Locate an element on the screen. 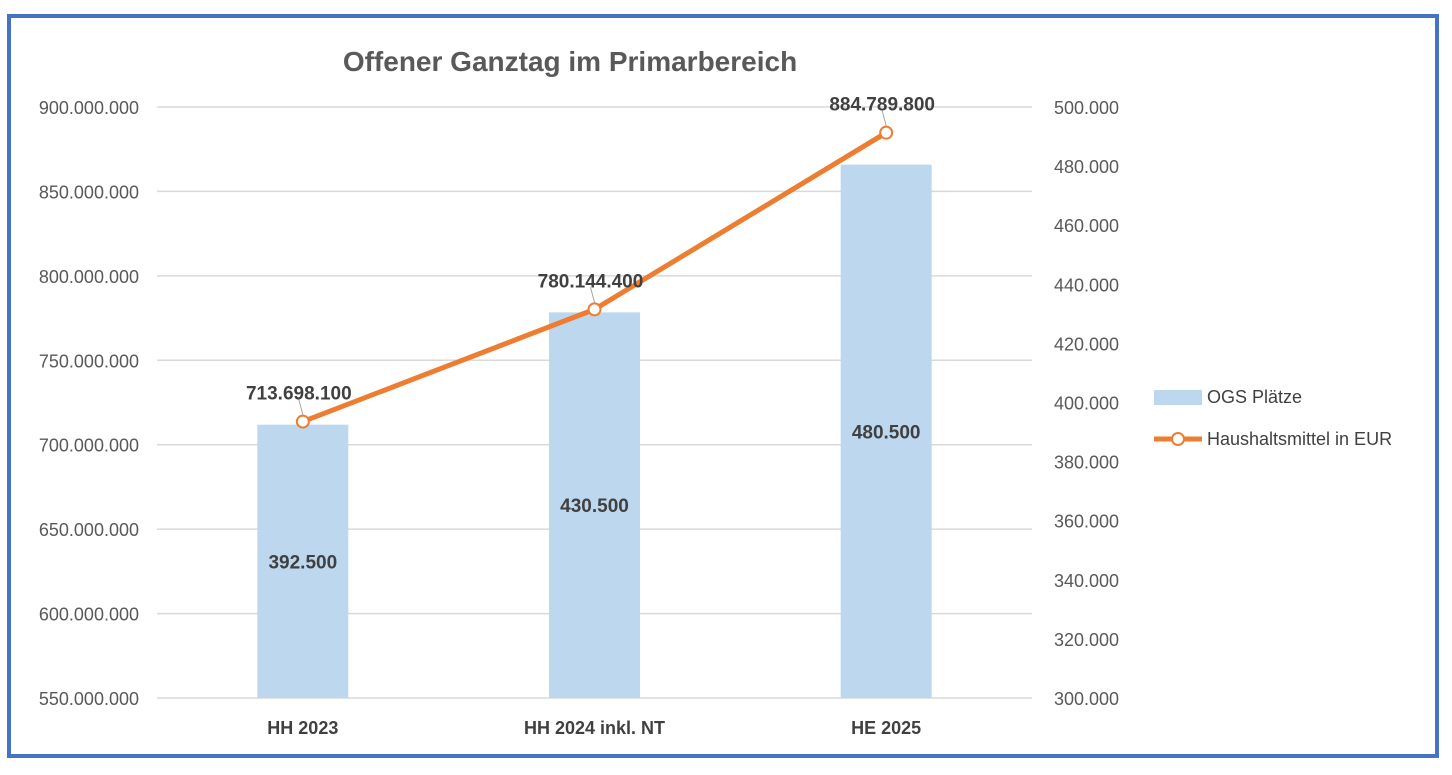 The image size is (1452, 775). category-labels: HH 2023 HH 2024 inkl. NT HE 2025 is located at coordinates (594, 728).